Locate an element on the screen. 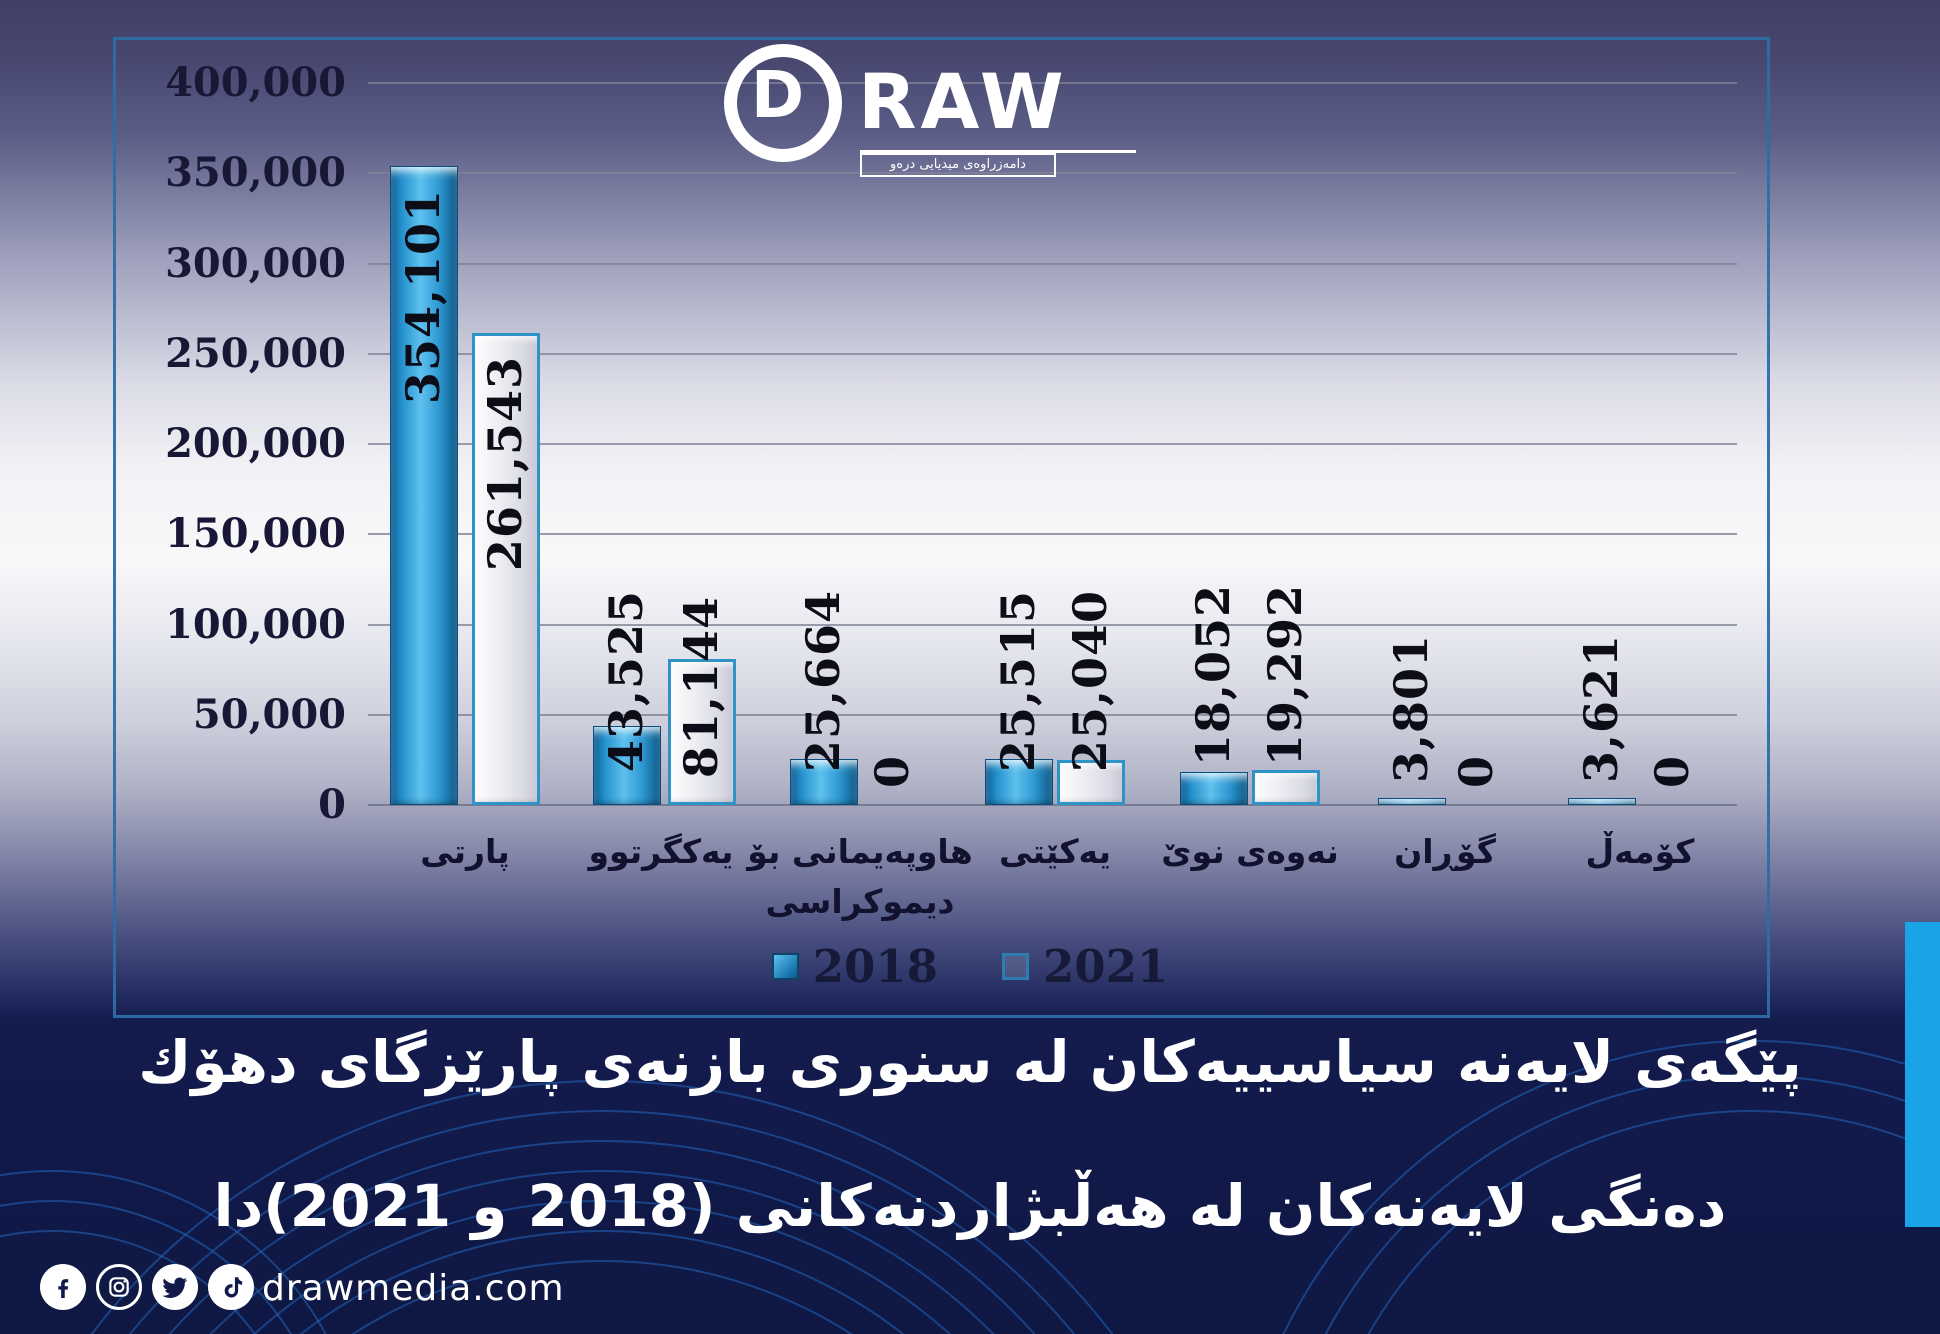 This screenshot has height=1334, width=1940. draw-media-logo: D RAW دامەزراوەی میدیایی درەو is located at coordinates (935, 107).